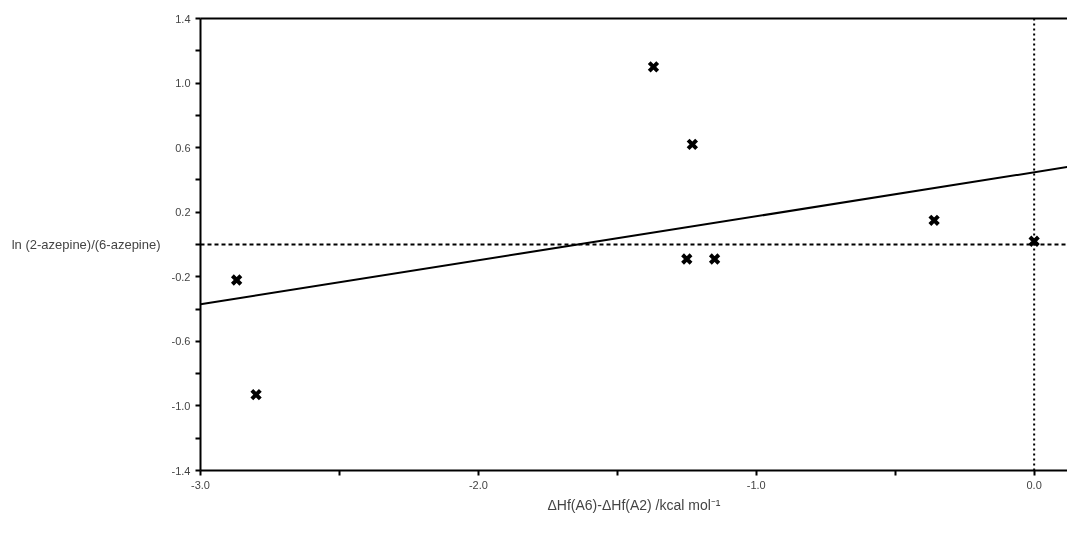 The width and height of the screenshot is (1067, 533). I want to click on x-axis-title: ΔHf(A6)-ΔHf(A2) /kcal mol⁻¹, so click(634, 504).